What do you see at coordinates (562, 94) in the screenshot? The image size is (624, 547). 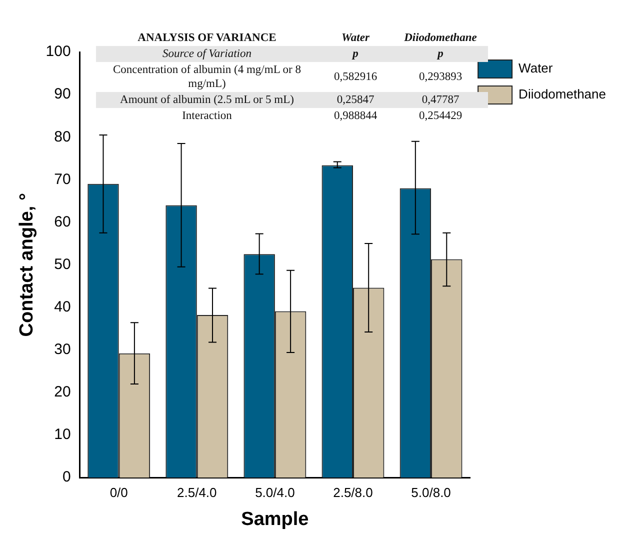 I see `legend-label: Diiodomethane` at bounding box center [562, 94].